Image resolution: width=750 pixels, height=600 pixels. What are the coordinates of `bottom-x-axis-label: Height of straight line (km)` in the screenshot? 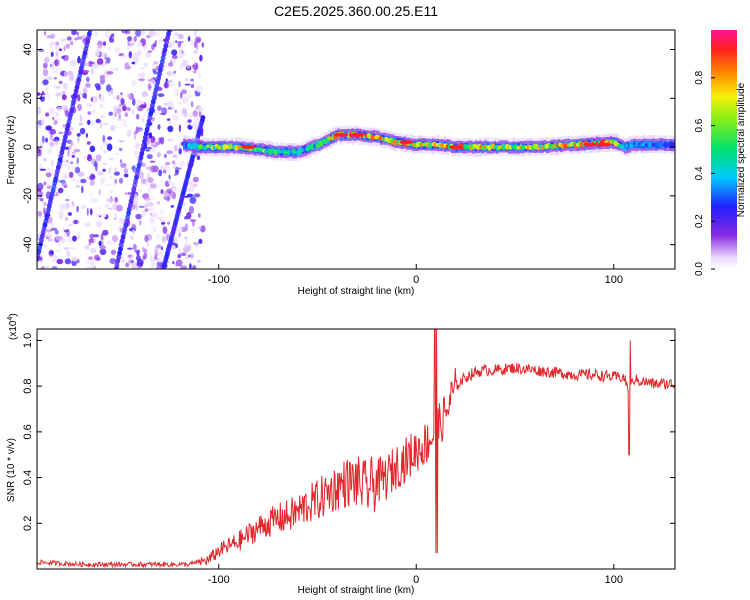 It's located at (356, 590).